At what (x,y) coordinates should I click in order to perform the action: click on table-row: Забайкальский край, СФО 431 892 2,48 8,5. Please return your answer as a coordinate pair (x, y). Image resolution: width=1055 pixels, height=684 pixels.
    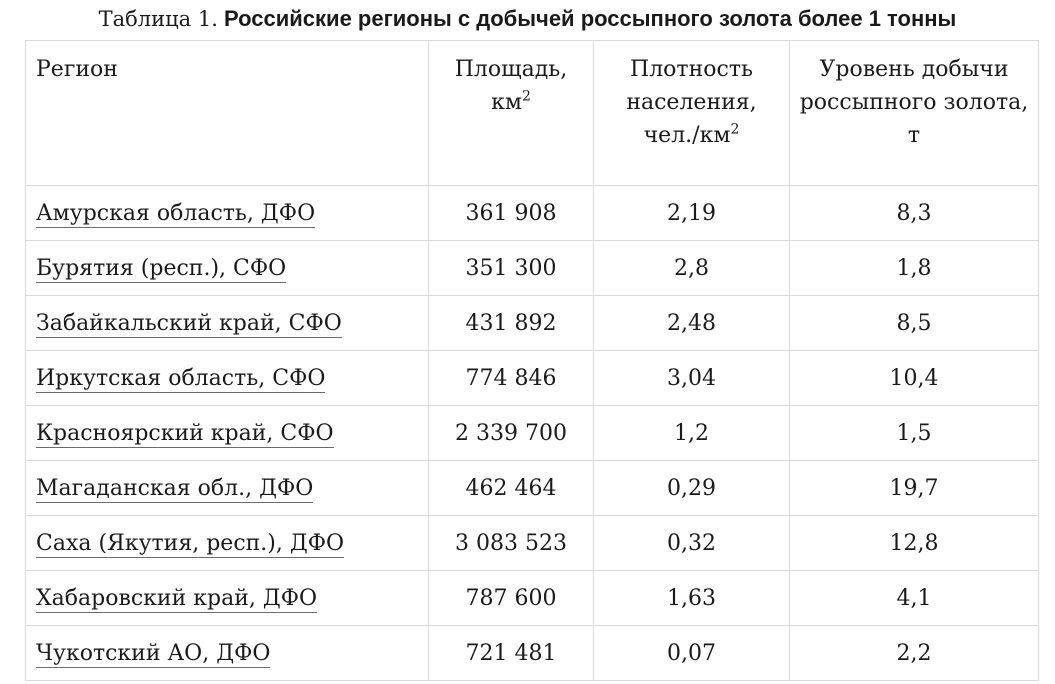
    Looking at the image, I should click on (532, 323).